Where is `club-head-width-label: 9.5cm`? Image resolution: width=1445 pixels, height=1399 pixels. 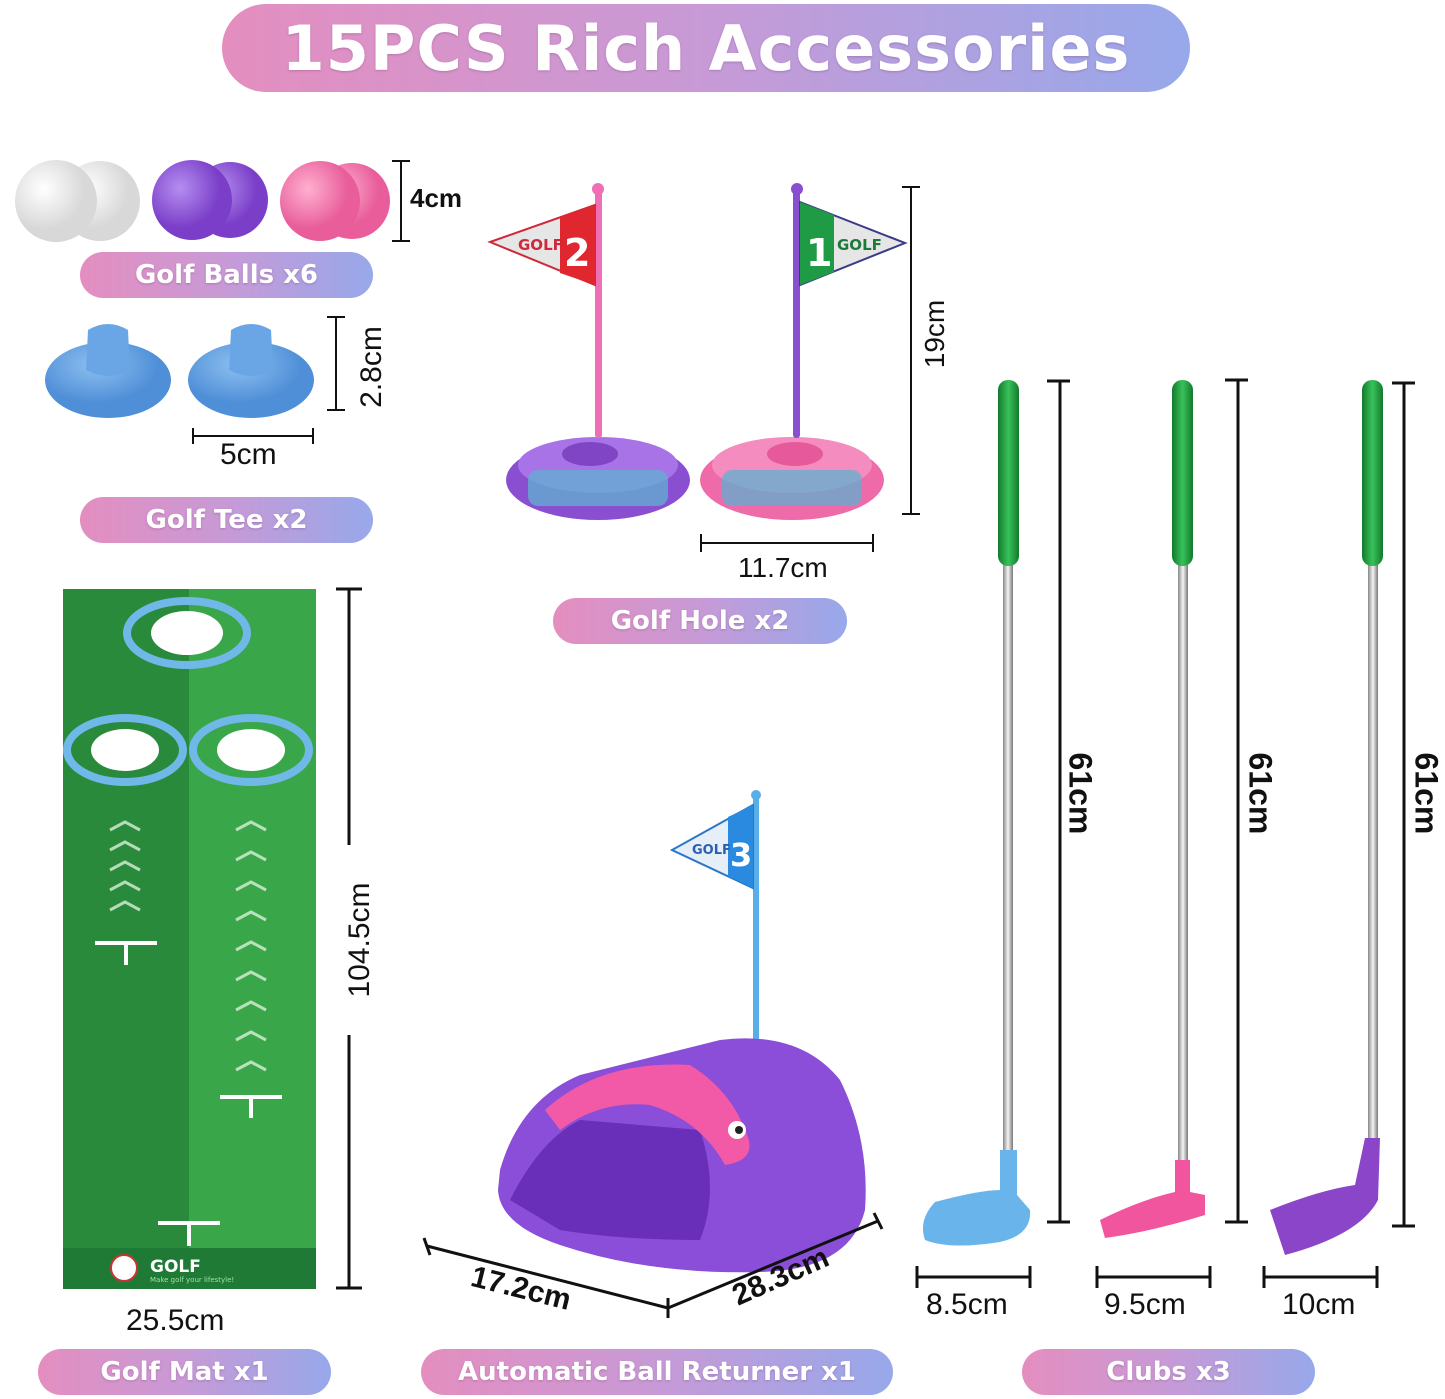
club-head-width-label: 9.5cm is located at coordinates (1145, 1304).